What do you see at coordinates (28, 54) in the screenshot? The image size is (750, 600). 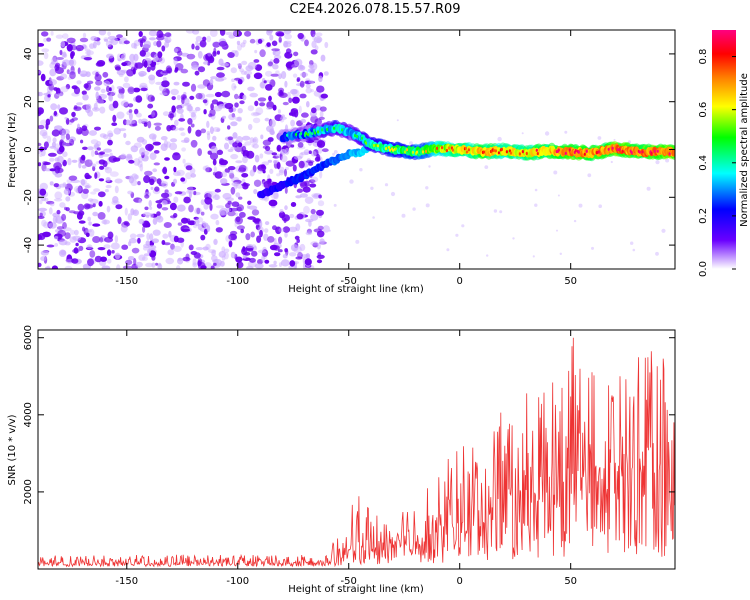 I see `y-tick-label: 40` at bounding box center [28, 54].